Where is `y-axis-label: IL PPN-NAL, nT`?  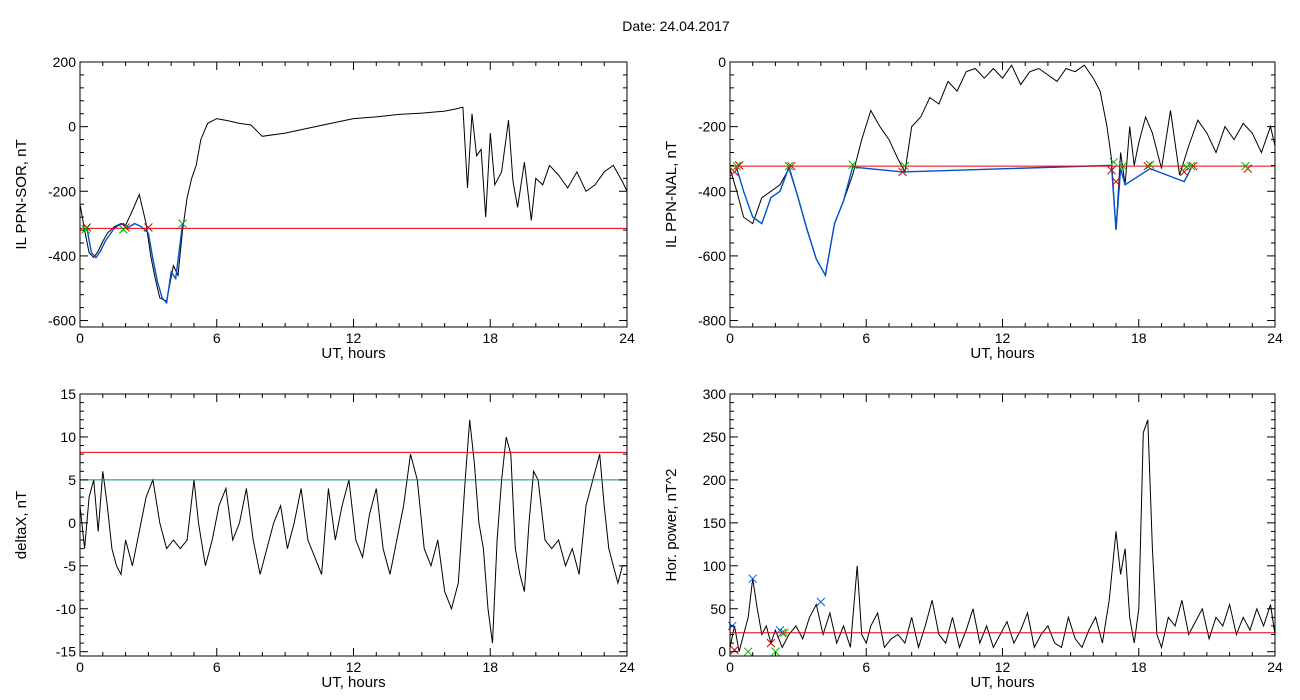
y-axis-label: IL PPN-NAL, nT is located at coordinates (671, 194).